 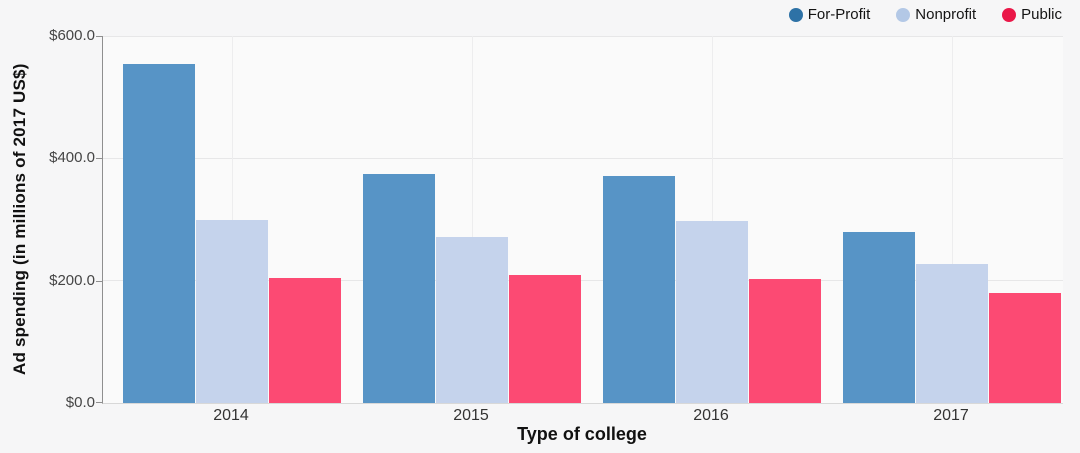 What do you see at coordinates (582, 434) in the screenshot?
I see `x-axis-title: Type of college` at bounding box center [582, 434].